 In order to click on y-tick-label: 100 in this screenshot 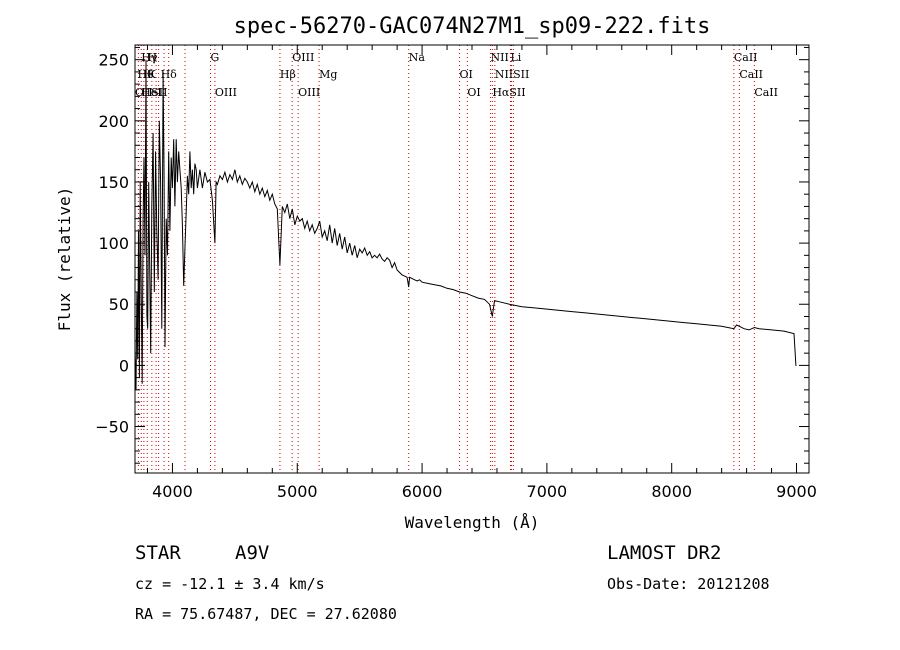, I will do `click(113, 243)`.